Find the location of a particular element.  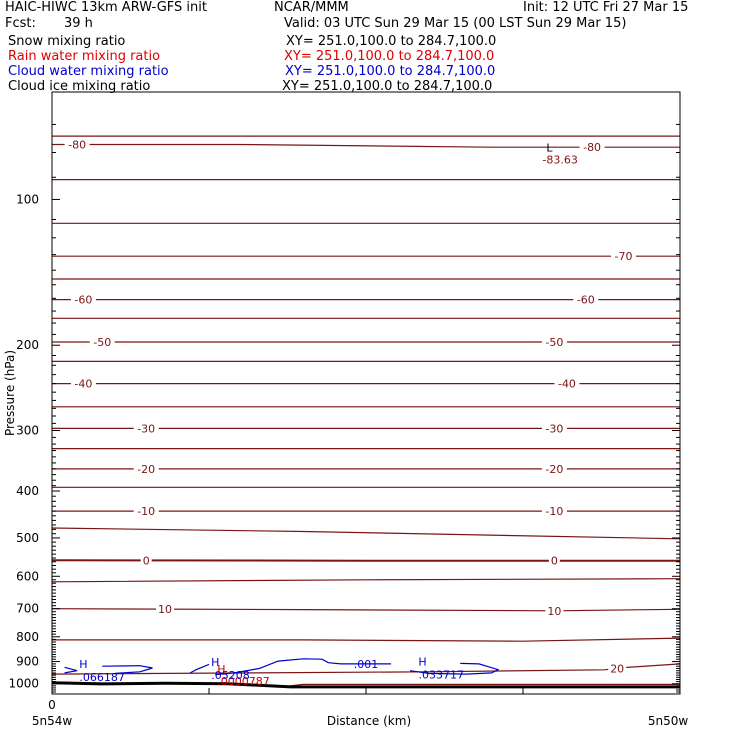

cloud-water-max-label-1: H is located at coordinates (215, 662).